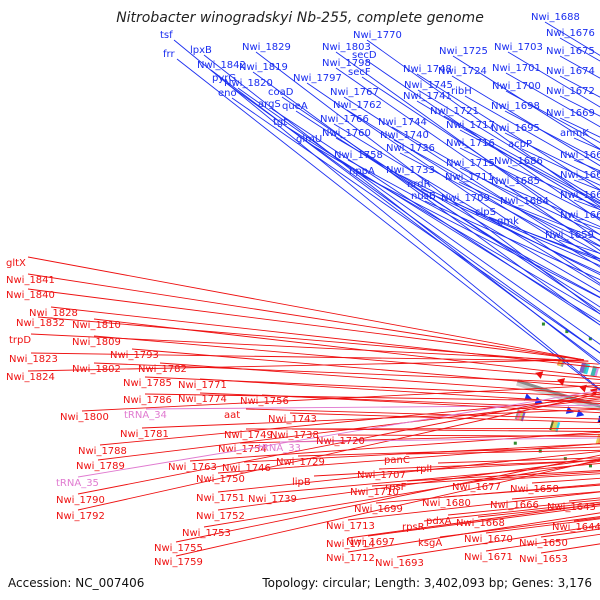 The width and height of the screenshot is (600, 600). What do you see at coordinates (317, 78) in the screenshot?
I see `gene-label-forward: Nwi_1797` at bounding box center [317, 78].